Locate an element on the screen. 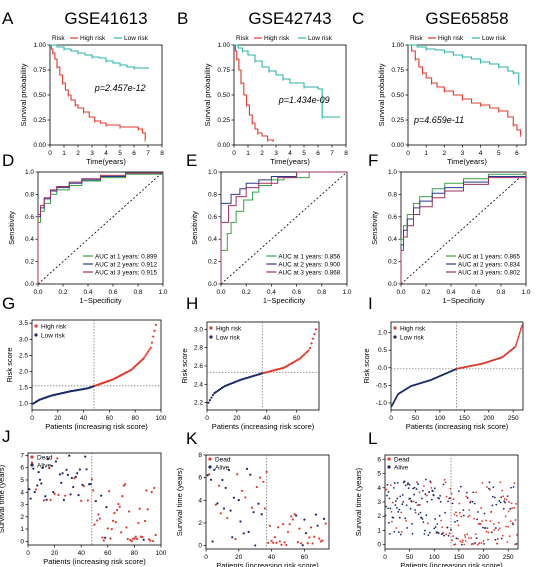  p-value-annotation: p=2.457e-12 is located at coordinates (120, 88).